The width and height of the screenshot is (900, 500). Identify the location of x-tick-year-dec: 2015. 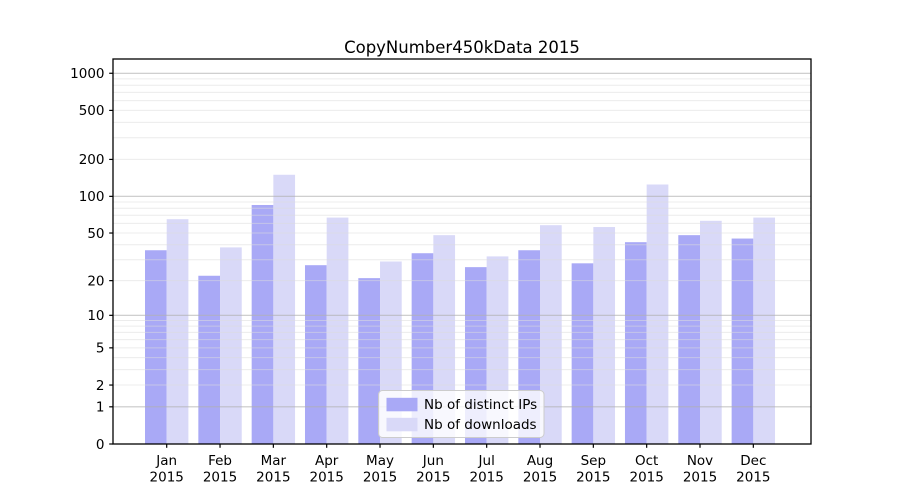
(753, 478).